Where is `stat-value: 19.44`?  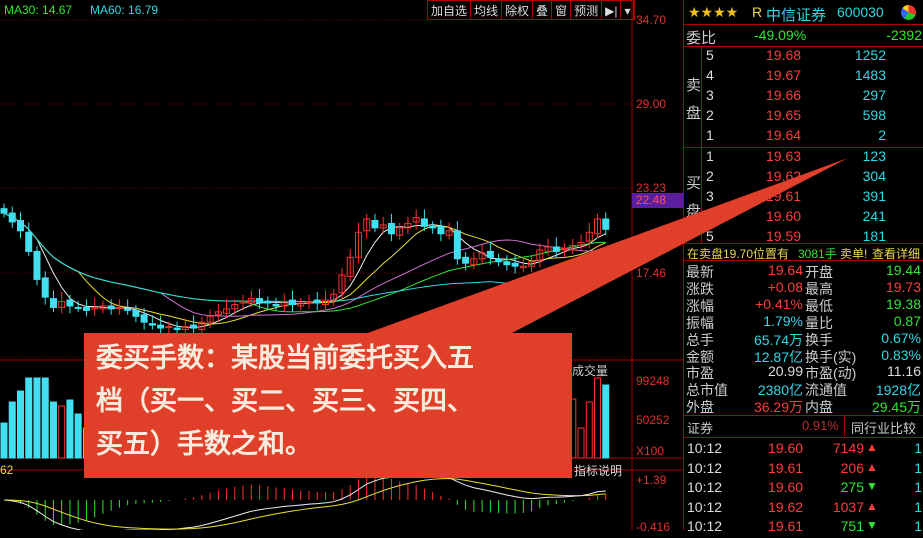
stat-value: 19.44 is located at coordinates (903, 270).